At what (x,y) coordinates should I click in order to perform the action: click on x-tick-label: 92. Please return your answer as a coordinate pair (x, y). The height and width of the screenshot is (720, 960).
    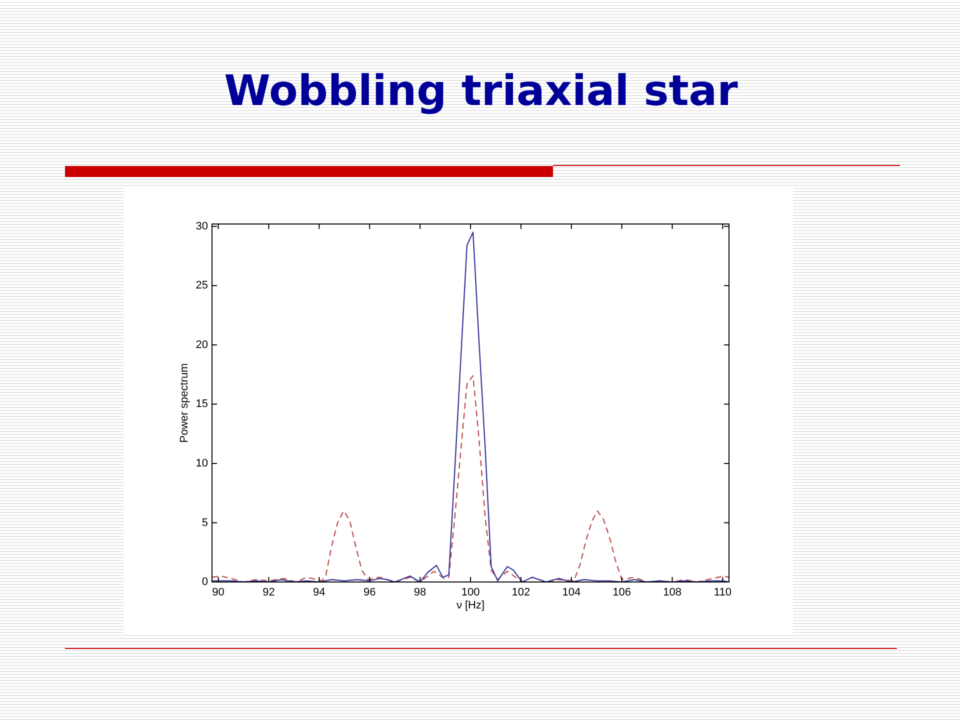
    Looking at the image, I should click on (268, 592).